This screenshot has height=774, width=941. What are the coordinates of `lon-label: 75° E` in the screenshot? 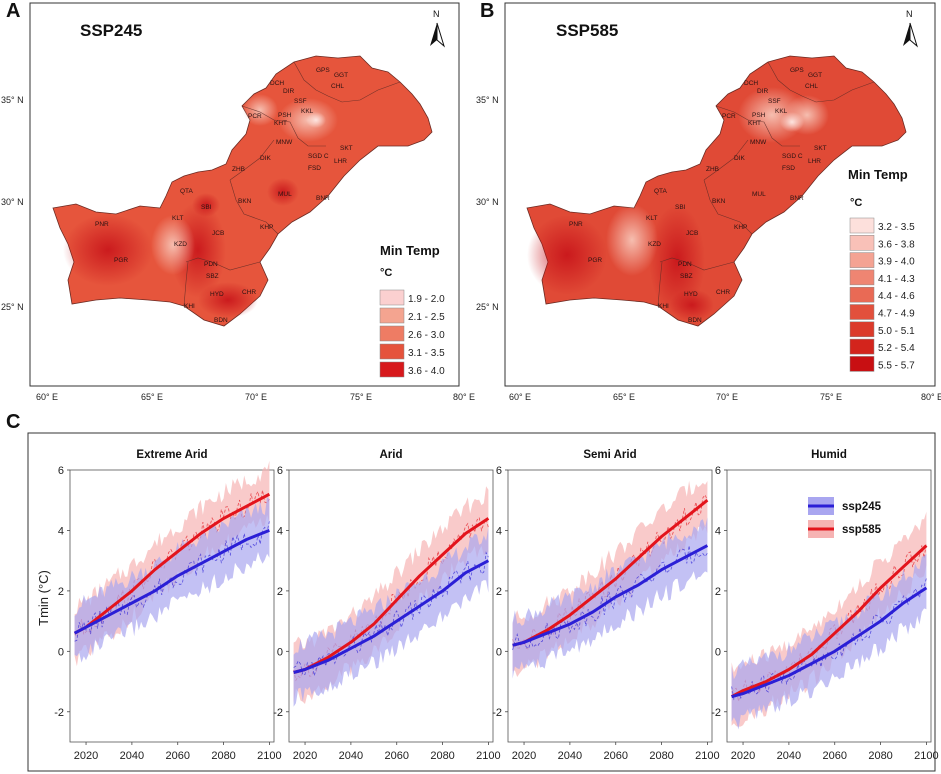 It's located at (831, 397).